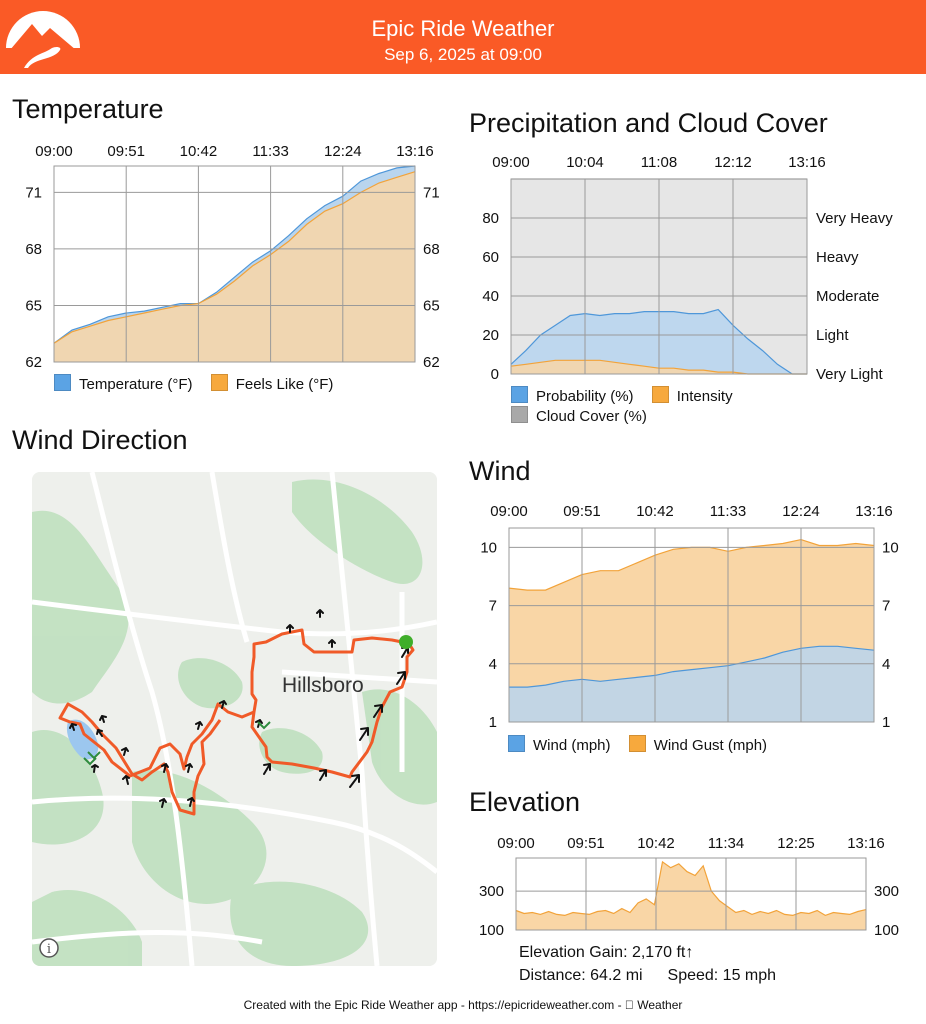 Image resolution: width=926 pixels, height=1024 pixels. I want to click on y-tick-label-right: 7, so click(886, 606).